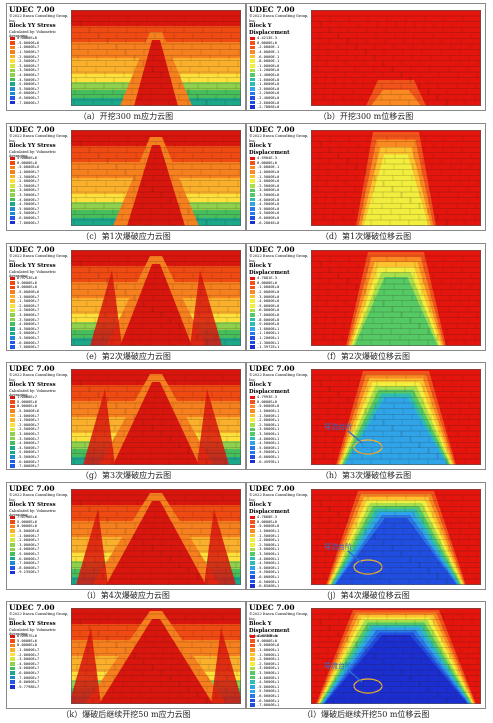  Describe the element at coordinates (28, 213) in the screenshot. I see `legend-value: -5.5000E+7` at that location.